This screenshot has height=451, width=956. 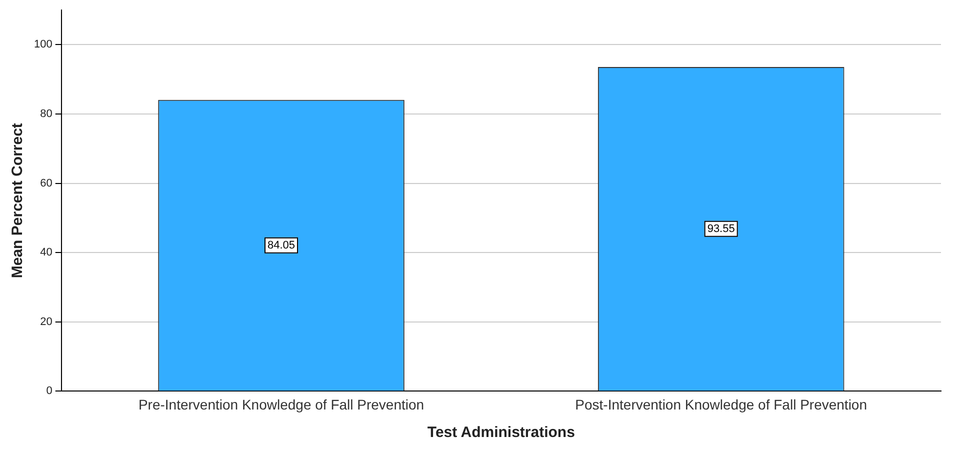 What do you see at coordinates (43, 44) in the screenshot?
I see `y-tick-label: 100` at bounding box center [43, 44].